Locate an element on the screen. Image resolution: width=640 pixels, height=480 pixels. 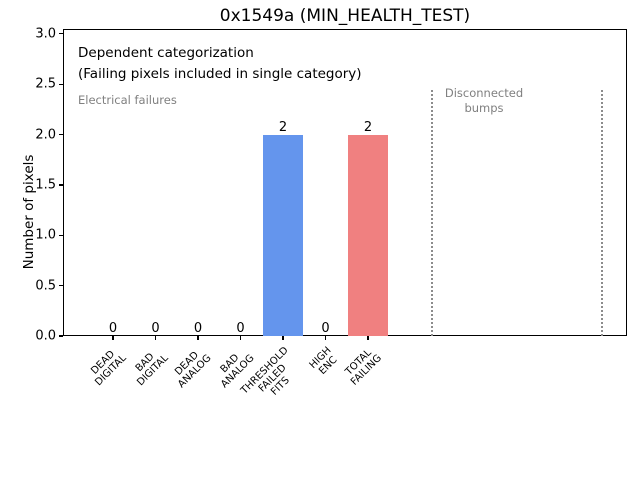
y-axis-label: Number of pixels is located at coordinates (29, 212).